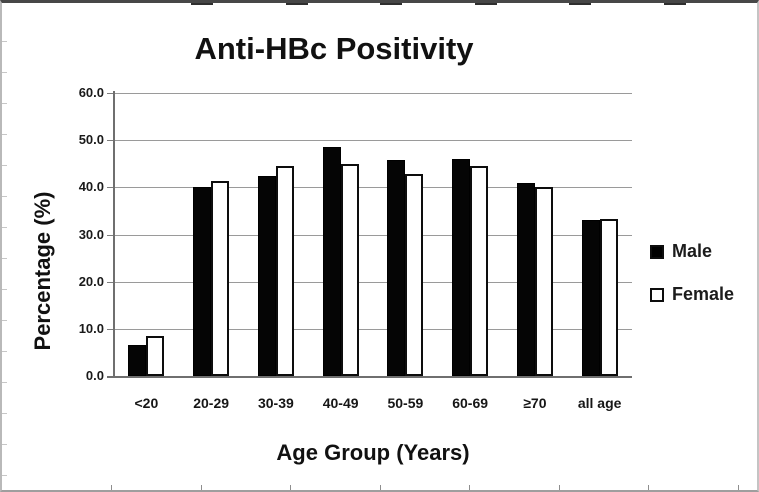  What do you see at coordinates (275, 403) in the screenshot?
I see `x-axis-label-30-39: 30-39` at bounding box center [275, 403].